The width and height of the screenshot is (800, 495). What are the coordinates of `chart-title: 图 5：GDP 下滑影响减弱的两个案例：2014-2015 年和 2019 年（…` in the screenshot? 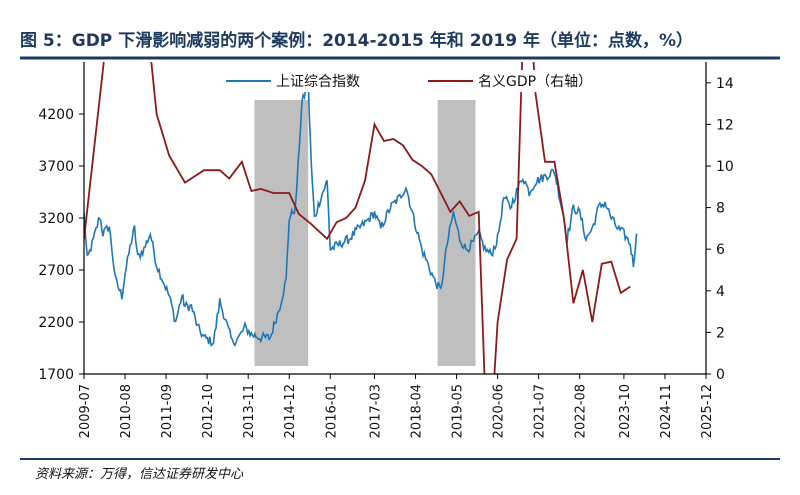 It's located at (356, 40).